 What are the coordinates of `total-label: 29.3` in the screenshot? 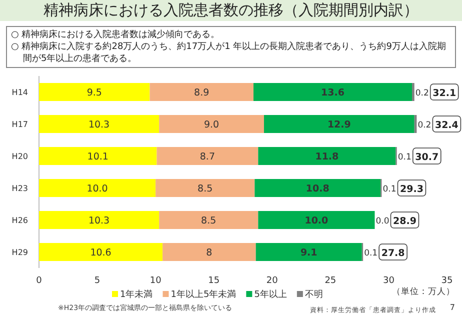 It's located at (412, 189).